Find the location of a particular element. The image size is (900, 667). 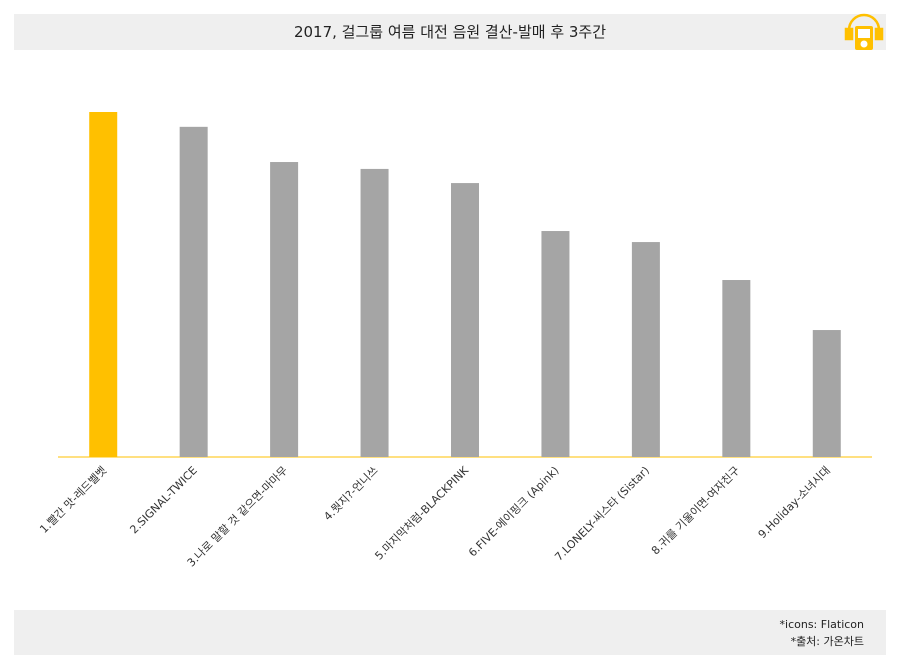

x-tick-label: 2.SIGNAL-TWICE is located at coordinates (163, 500).